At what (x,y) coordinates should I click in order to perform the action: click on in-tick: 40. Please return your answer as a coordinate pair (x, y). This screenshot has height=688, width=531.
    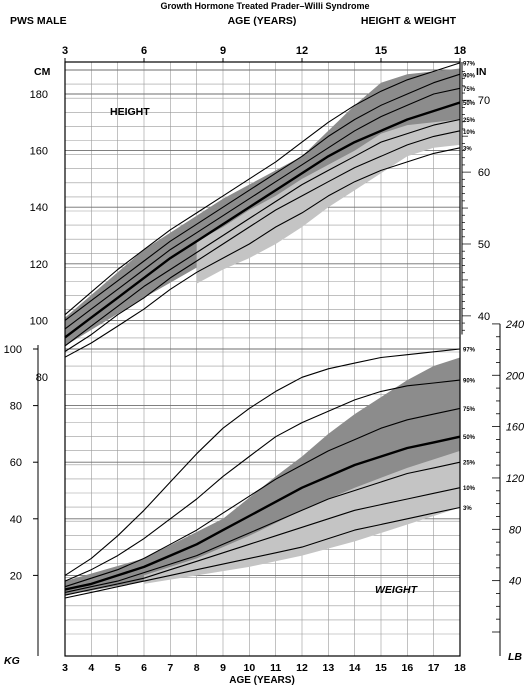
    Looking at the image, I should click on (484, 317).